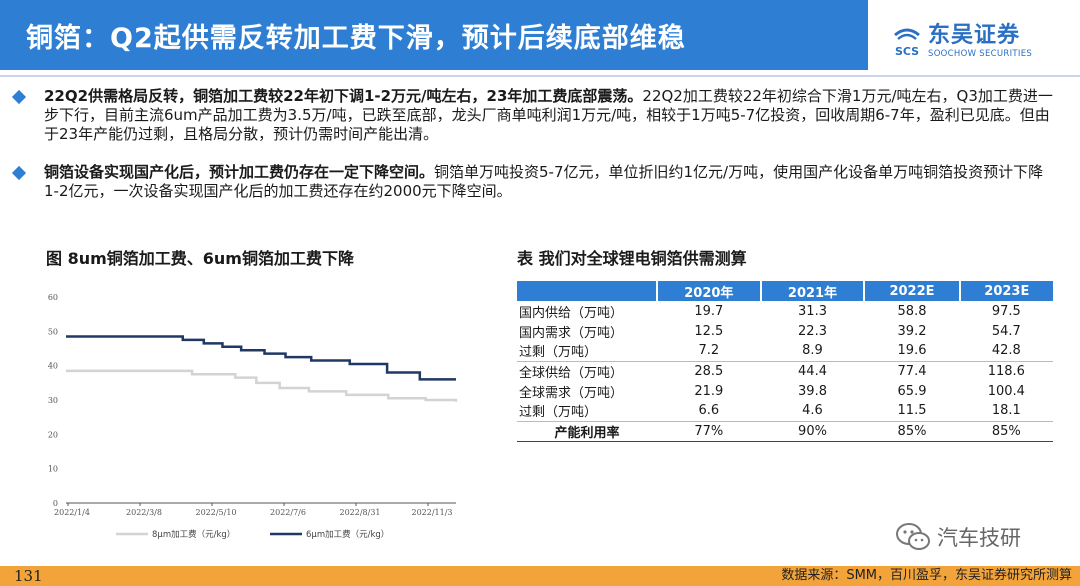 The height and width of the screenshot is (586, 1080). What do you see at coordinates (53, 400) in the screenshot?
I see `y-tick-label: 30` at bounding box center [53, 400].